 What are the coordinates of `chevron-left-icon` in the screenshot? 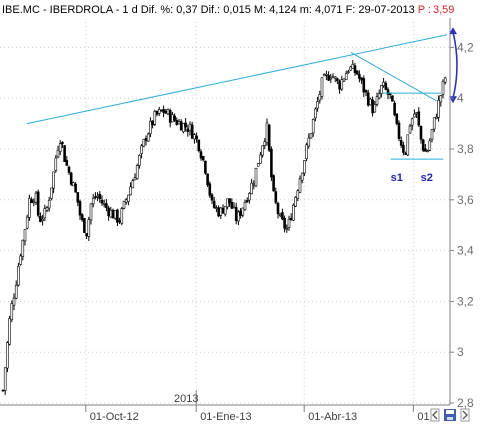 It's located at (435, 415).